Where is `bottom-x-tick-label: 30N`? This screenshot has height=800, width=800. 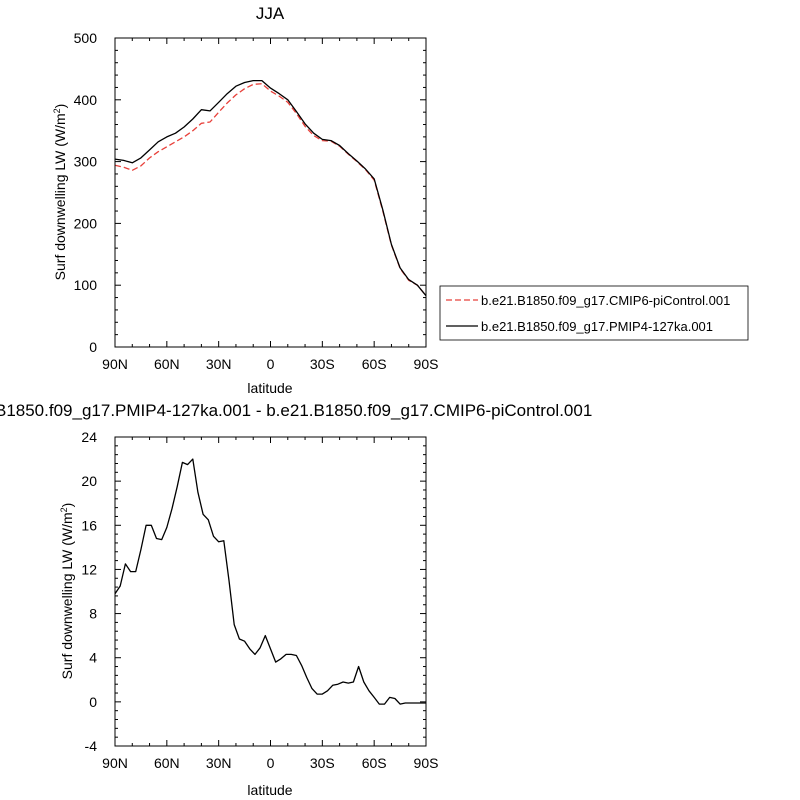 bottom-x-tick-label: 30N is located at coordinates (219, 763).